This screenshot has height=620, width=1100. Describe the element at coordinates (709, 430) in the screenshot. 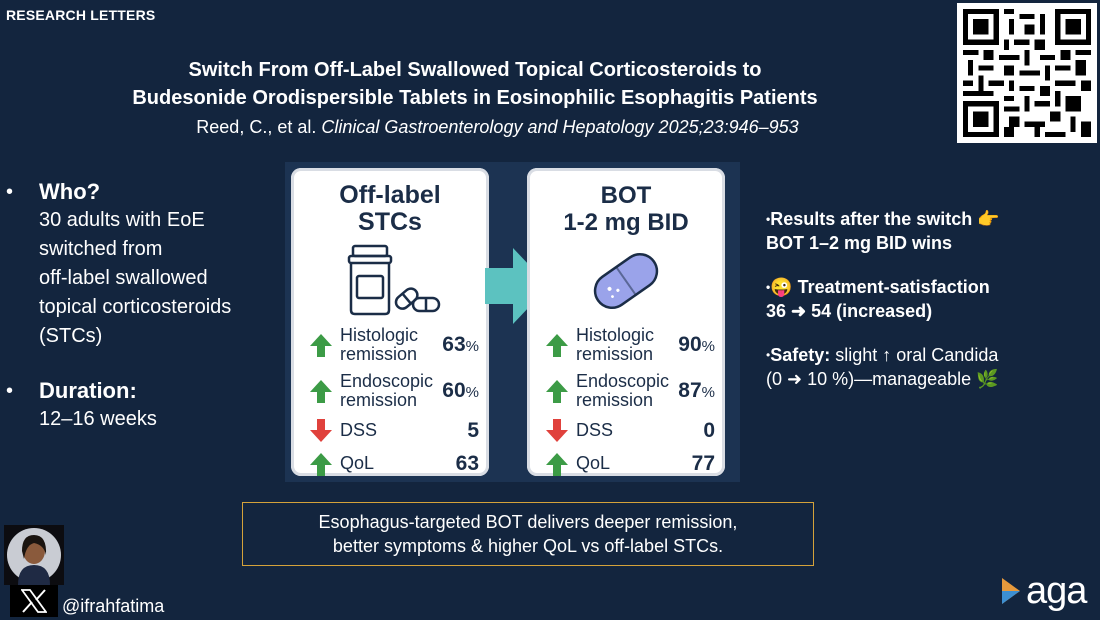

I see `metric-value: 0` at that location.